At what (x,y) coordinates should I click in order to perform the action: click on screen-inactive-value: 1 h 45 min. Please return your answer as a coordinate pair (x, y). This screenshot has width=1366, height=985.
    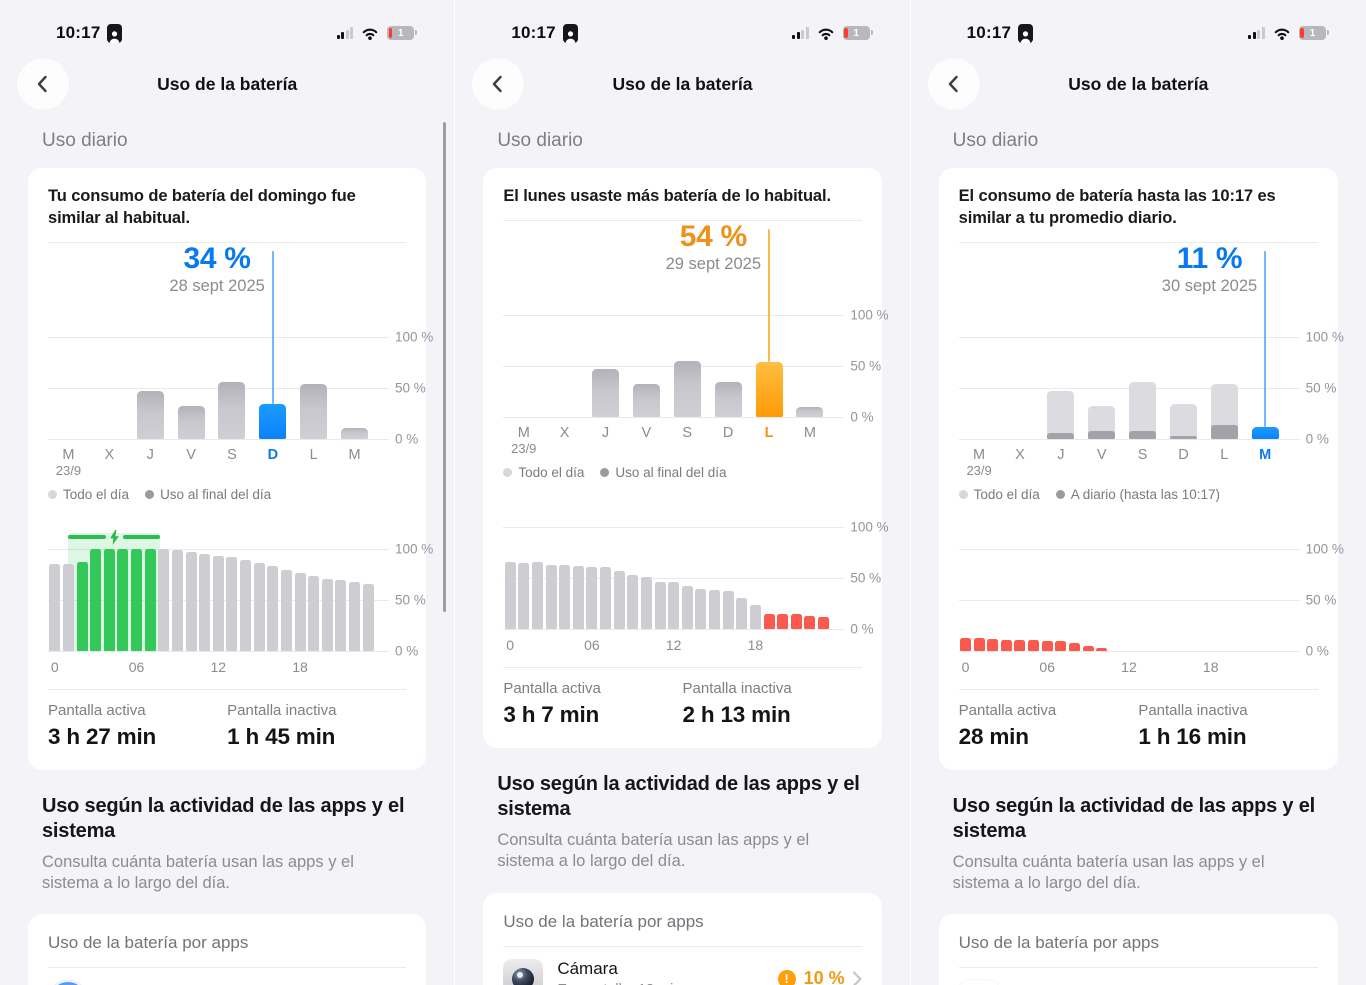
    Looking at the image, I should click on (281, 736).